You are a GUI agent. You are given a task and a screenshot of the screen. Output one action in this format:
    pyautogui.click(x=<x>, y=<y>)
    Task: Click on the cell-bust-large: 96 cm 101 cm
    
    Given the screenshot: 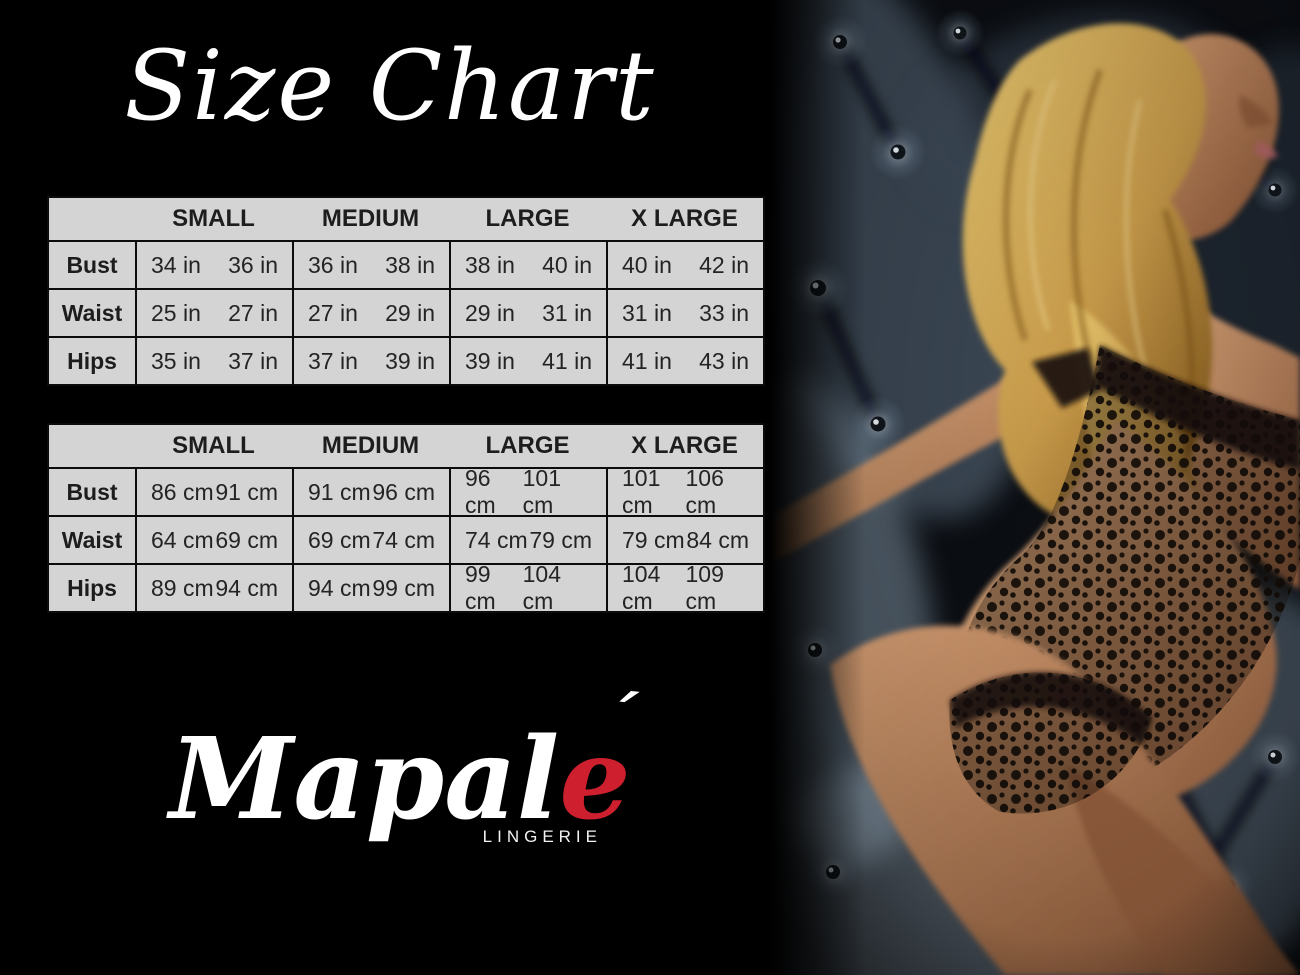 What is the action you would take?
    pyautogui.click(x=528, y=491)
    